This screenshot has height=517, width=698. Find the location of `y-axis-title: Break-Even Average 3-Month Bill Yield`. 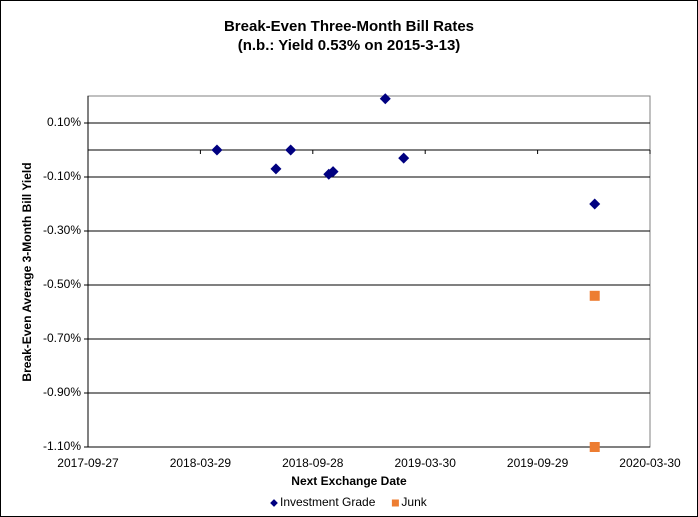

y-axis-title: Break-Even Average 3-Month Bill Yield is located at coordinates (27, 271).